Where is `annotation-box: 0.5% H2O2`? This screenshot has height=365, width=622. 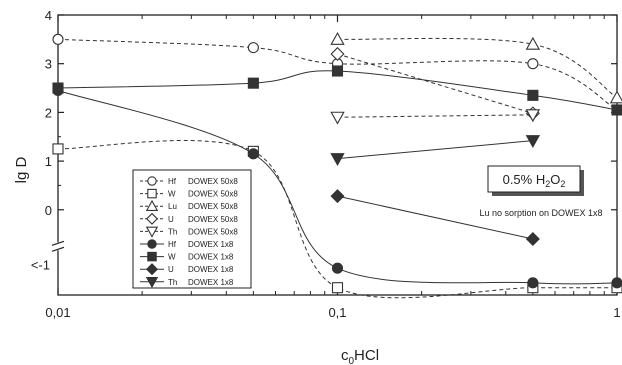 annotation-box: 0.5% H2O2 is located at coordinates (535, 180).